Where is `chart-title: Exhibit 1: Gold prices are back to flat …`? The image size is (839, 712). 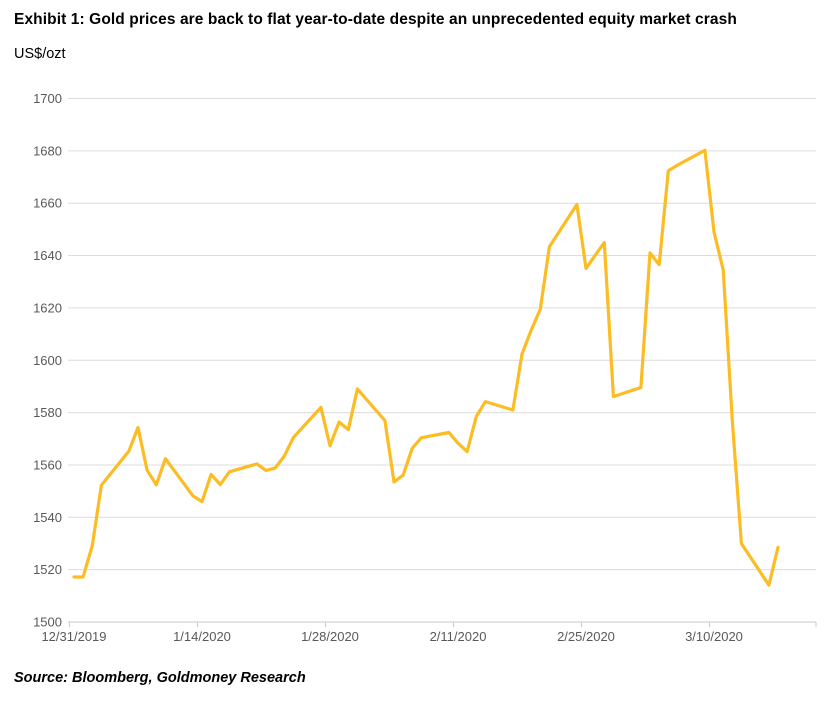 chart-title: Exhibit 1: Gold prices are back to flat … is located at coordinates (375, 19).